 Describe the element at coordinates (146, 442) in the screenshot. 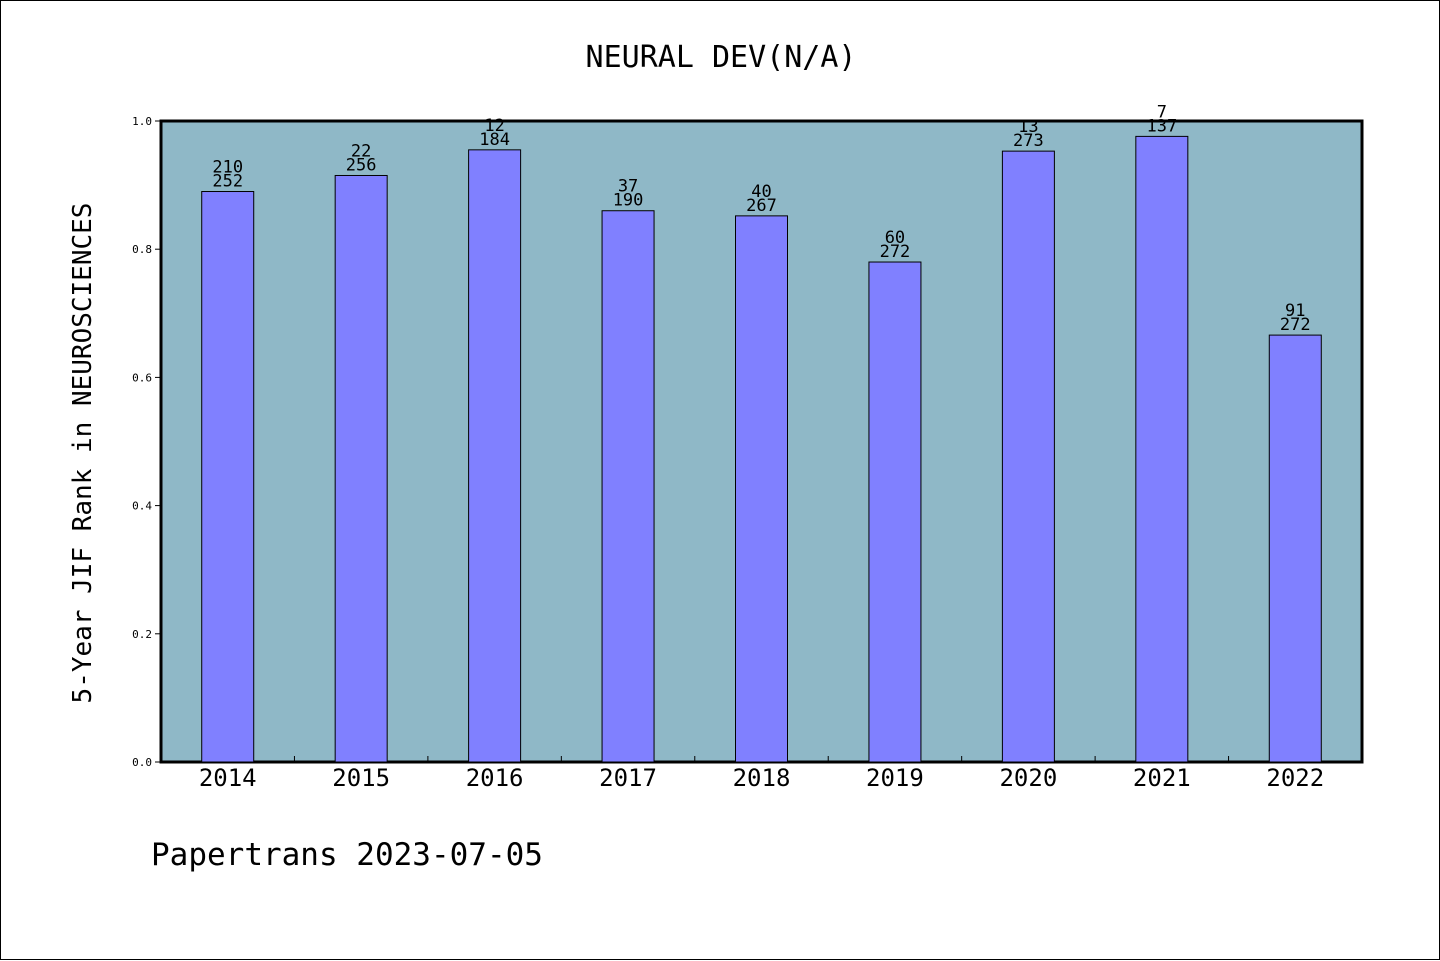

I see `y-ticks: 0.0 0.2 0.4 0.6 0.8 1.0` at that location.